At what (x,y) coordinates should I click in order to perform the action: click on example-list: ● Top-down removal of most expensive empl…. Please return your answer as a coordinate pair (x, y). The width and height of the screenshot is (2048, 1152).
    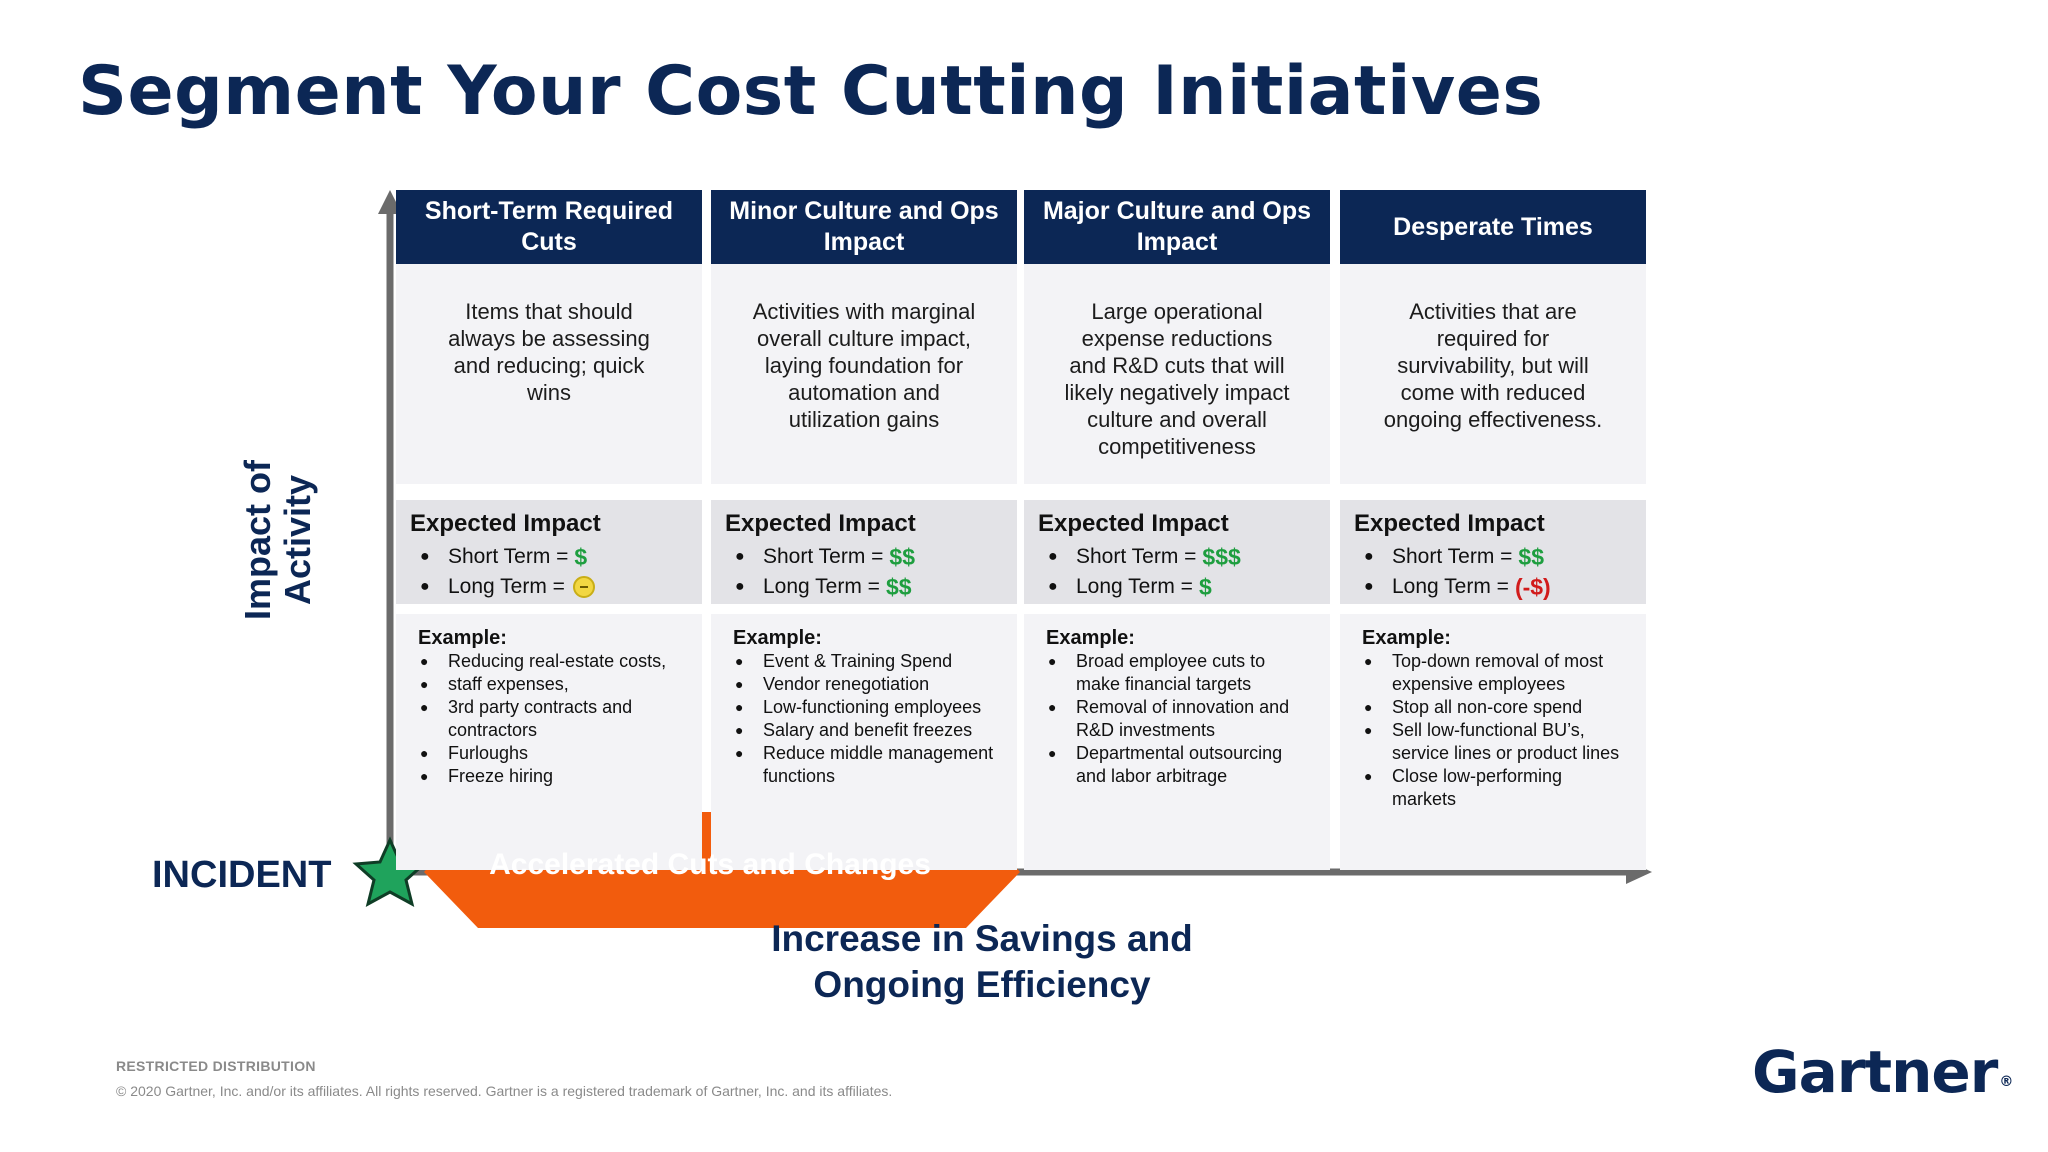
    Looking at the image, I should click on (1493, 730).